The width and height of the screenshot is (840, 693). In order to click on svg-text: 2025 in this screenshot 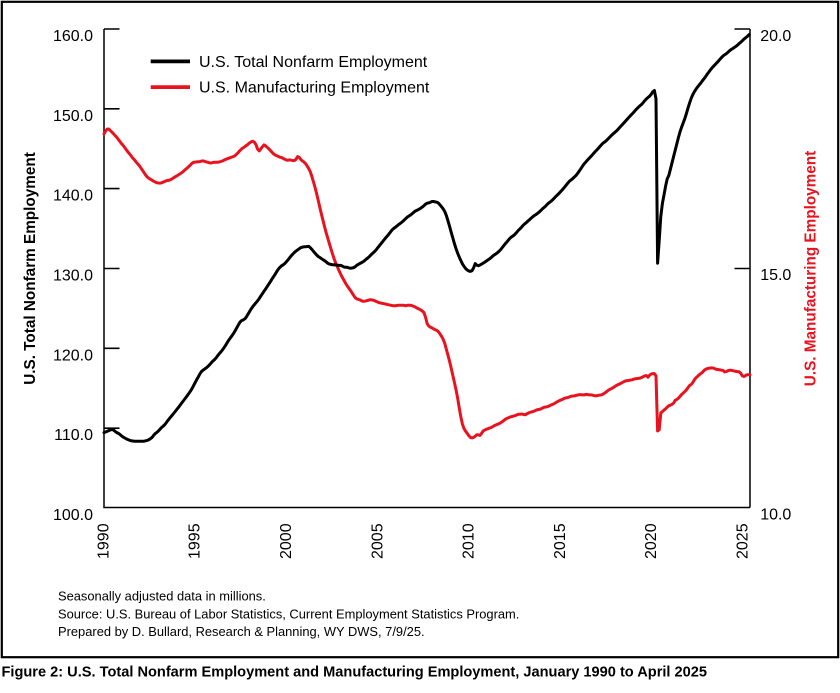, I will do `click(743, 541)`.